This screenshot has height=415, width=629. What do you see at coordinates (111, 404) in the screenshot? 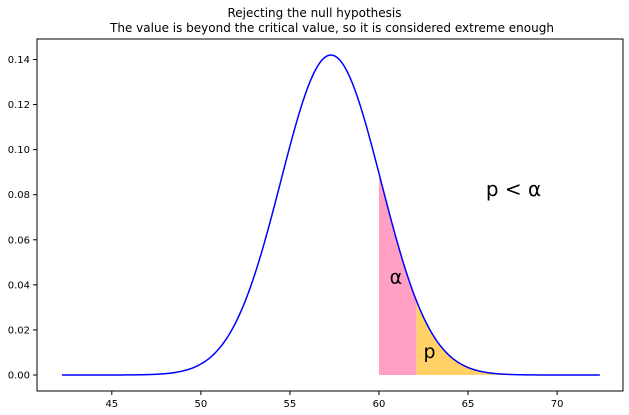
I see `x-tick-label: 45` at bounding box center [111, 404].